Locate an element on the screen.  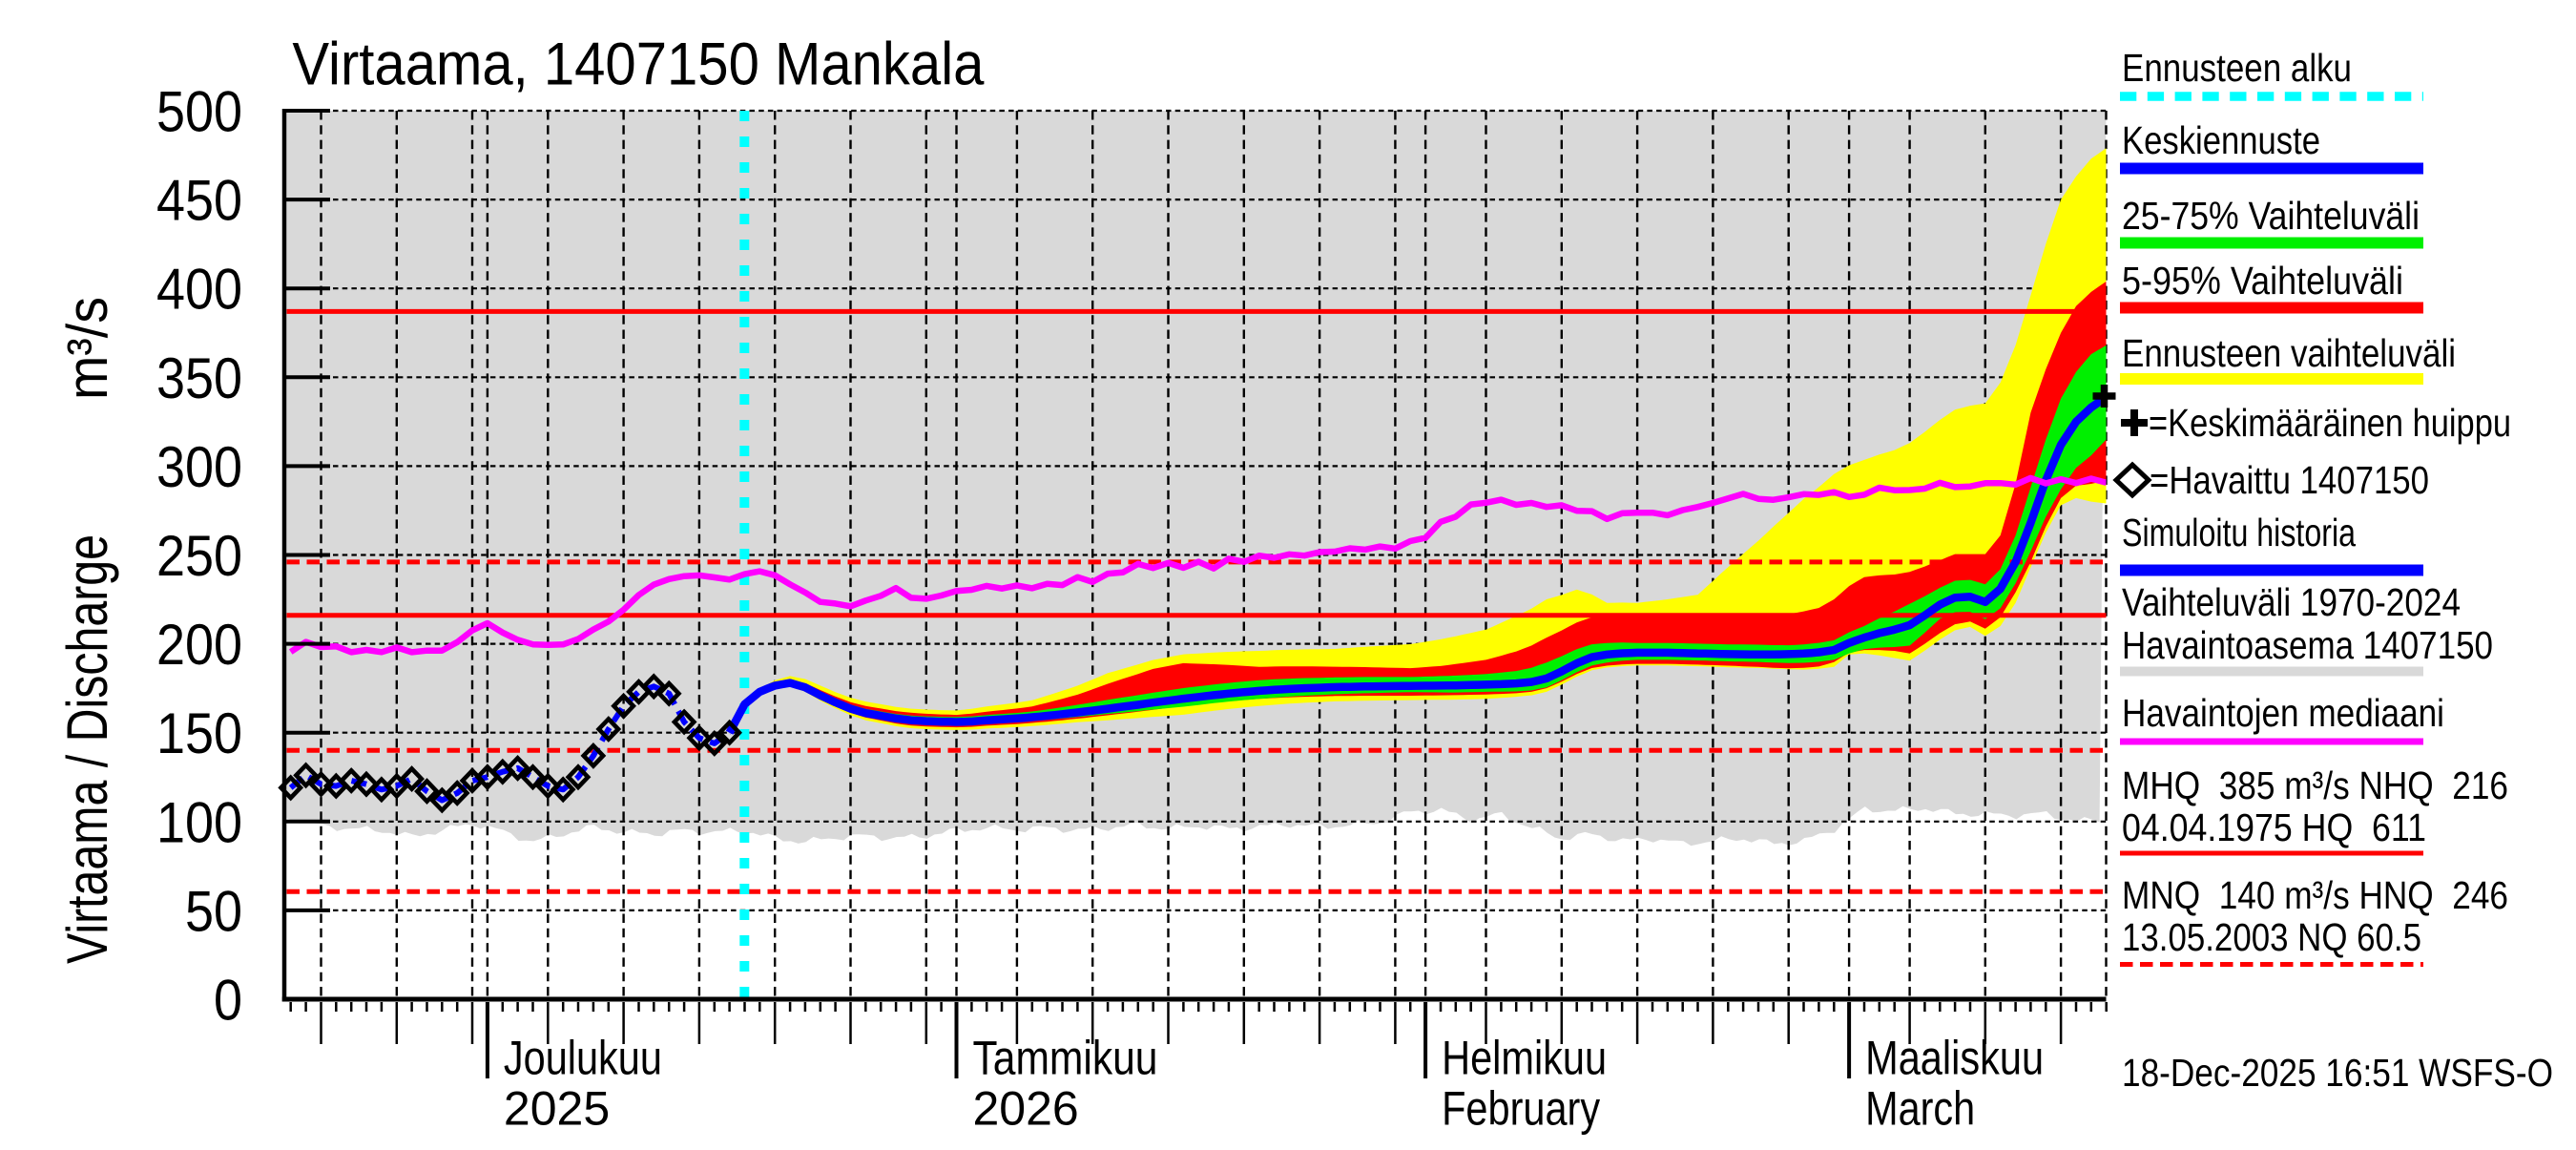
svg-text: Virtaama / Discharge is located at coordinates (87, 749).